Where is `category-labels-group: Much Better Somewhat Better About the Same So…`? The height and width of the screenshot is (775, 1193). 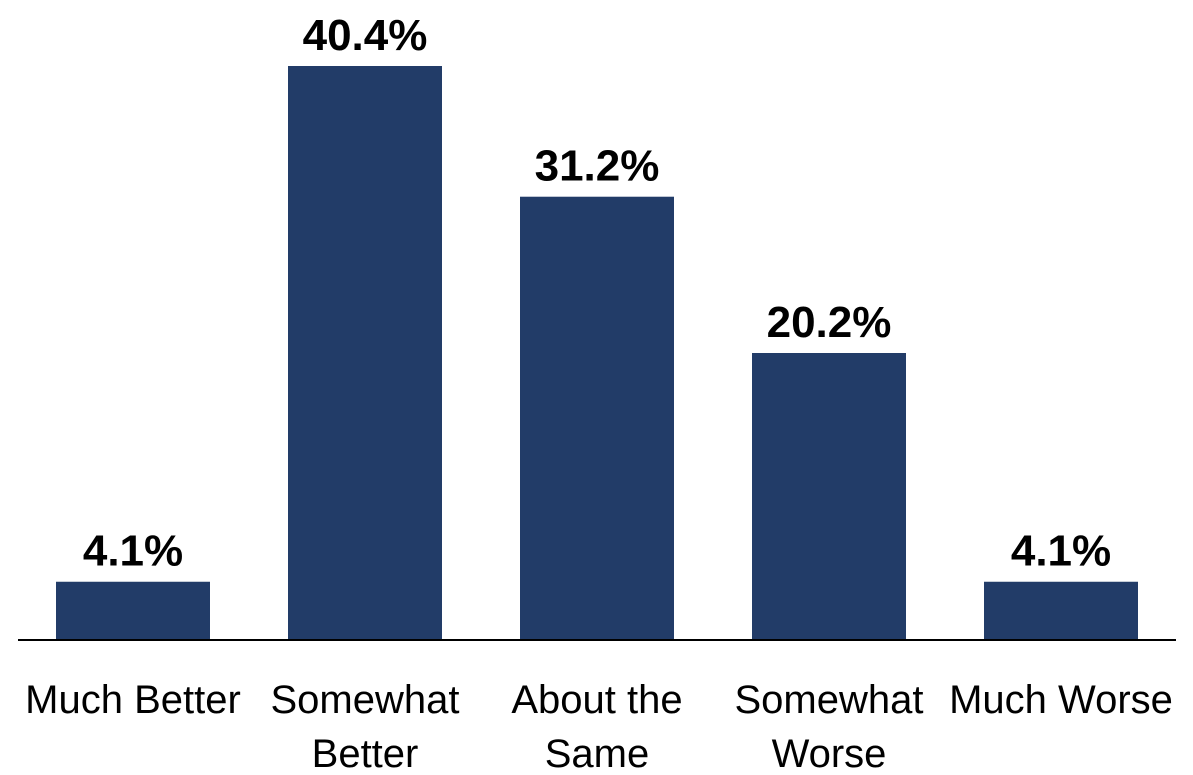
category-labels-group: Much Better Somewhat Better About the Same So… is located at coordinates (599, 726).